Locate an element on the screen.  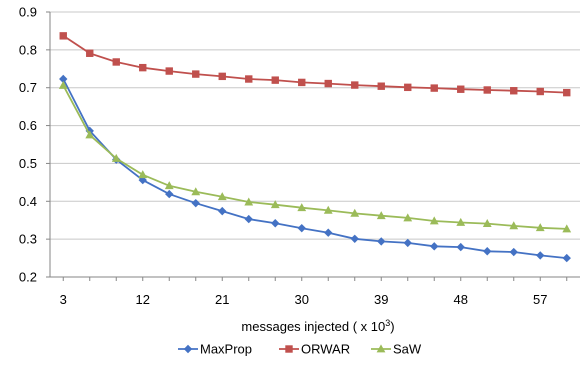
legend-item: MaxProp is located at coordinates (215, 349).